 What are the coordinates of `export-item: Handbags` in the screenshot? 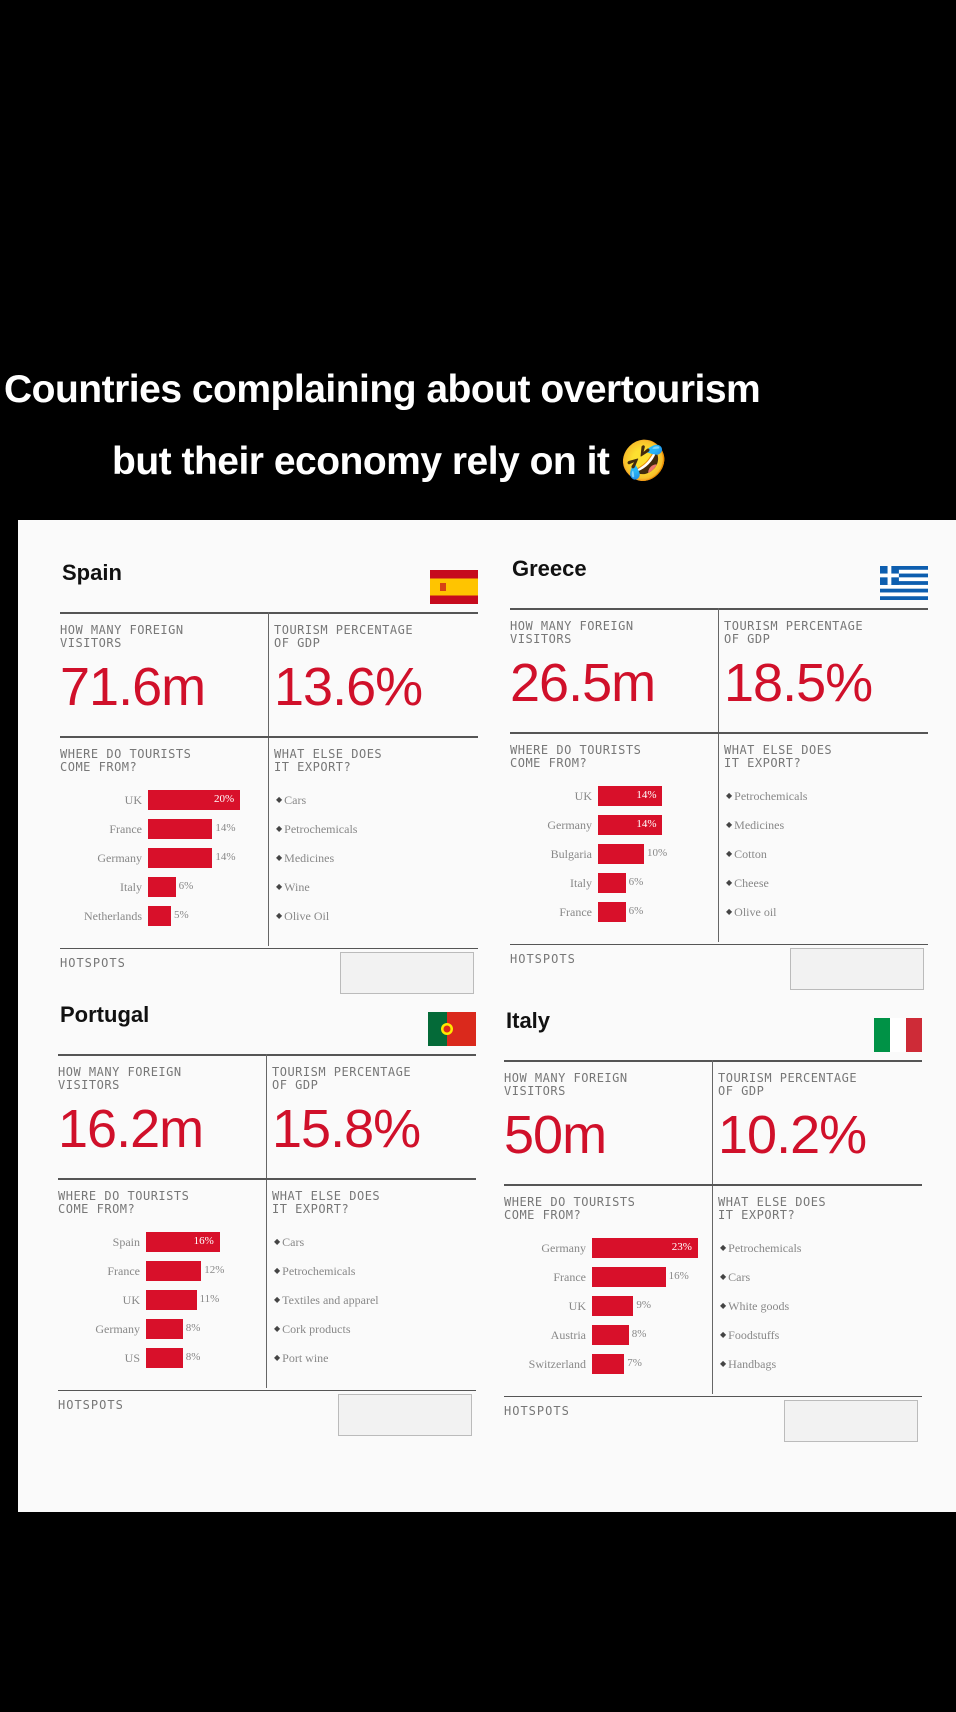 It's located at (748, 1364).